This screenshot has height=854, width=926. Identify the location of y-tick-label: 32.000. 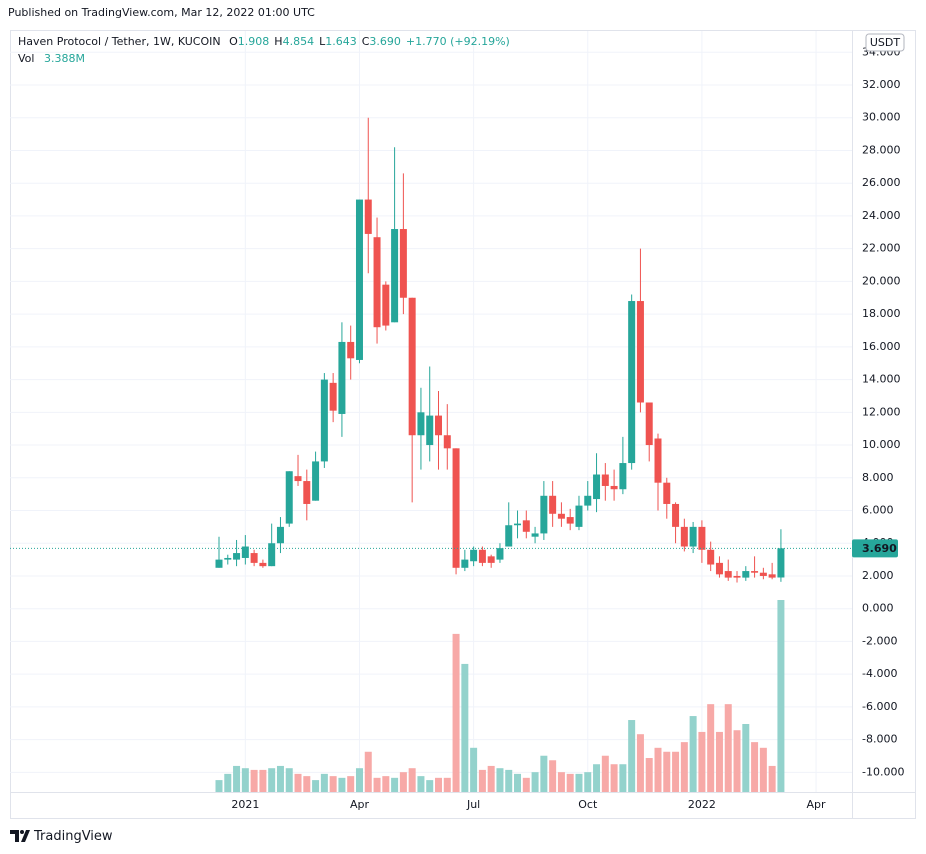
(881, 84).